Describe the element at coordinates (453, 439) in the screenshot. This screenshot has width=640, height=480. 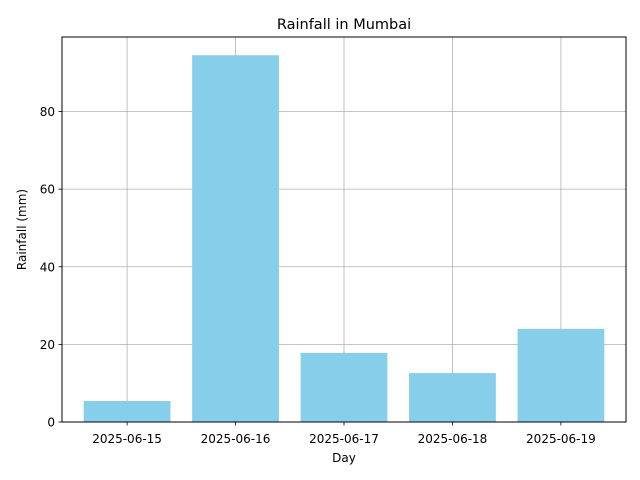
I see `x-tick-label: 2025-06-18` at that location.